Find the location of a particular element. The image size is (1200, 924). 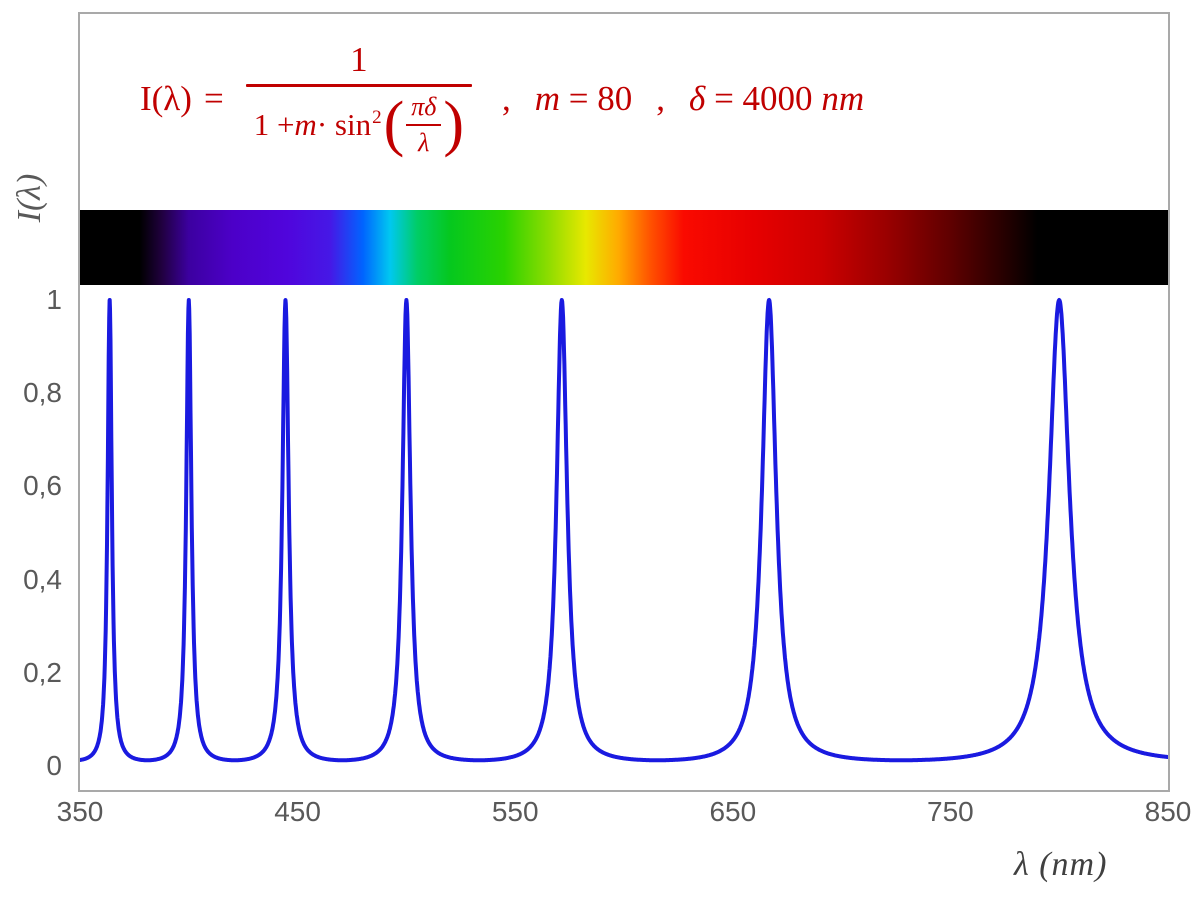

x-tick-label: 850 is located at coordinates (1168, 811).